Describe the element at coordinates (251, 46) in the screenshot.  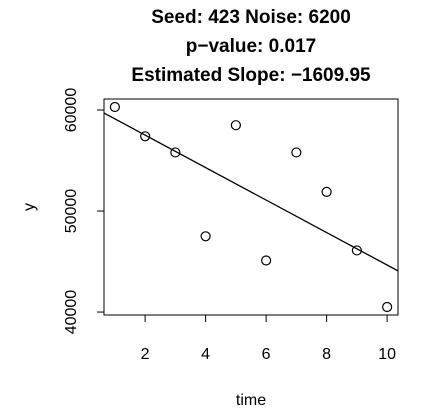
I see `chart-subtitle: p−value: 0.017` at that location.